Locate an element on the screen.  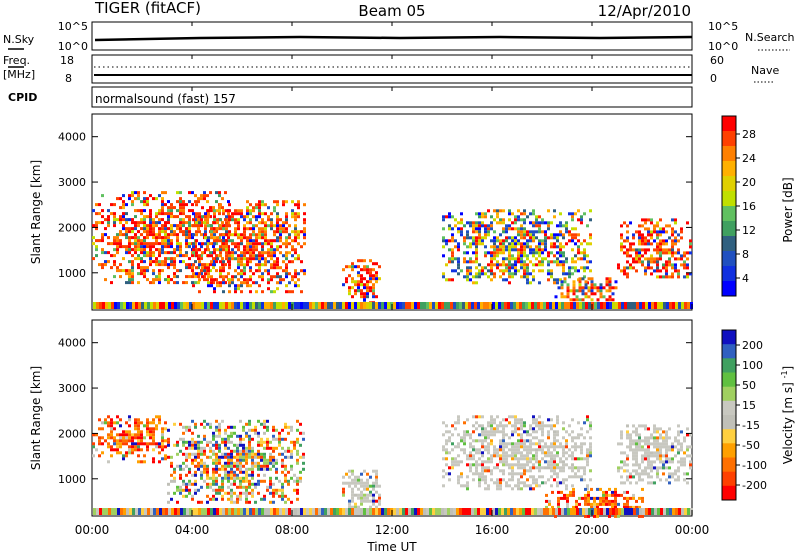
freq-label-line1: Freq. is located at coordinates (16, 60).